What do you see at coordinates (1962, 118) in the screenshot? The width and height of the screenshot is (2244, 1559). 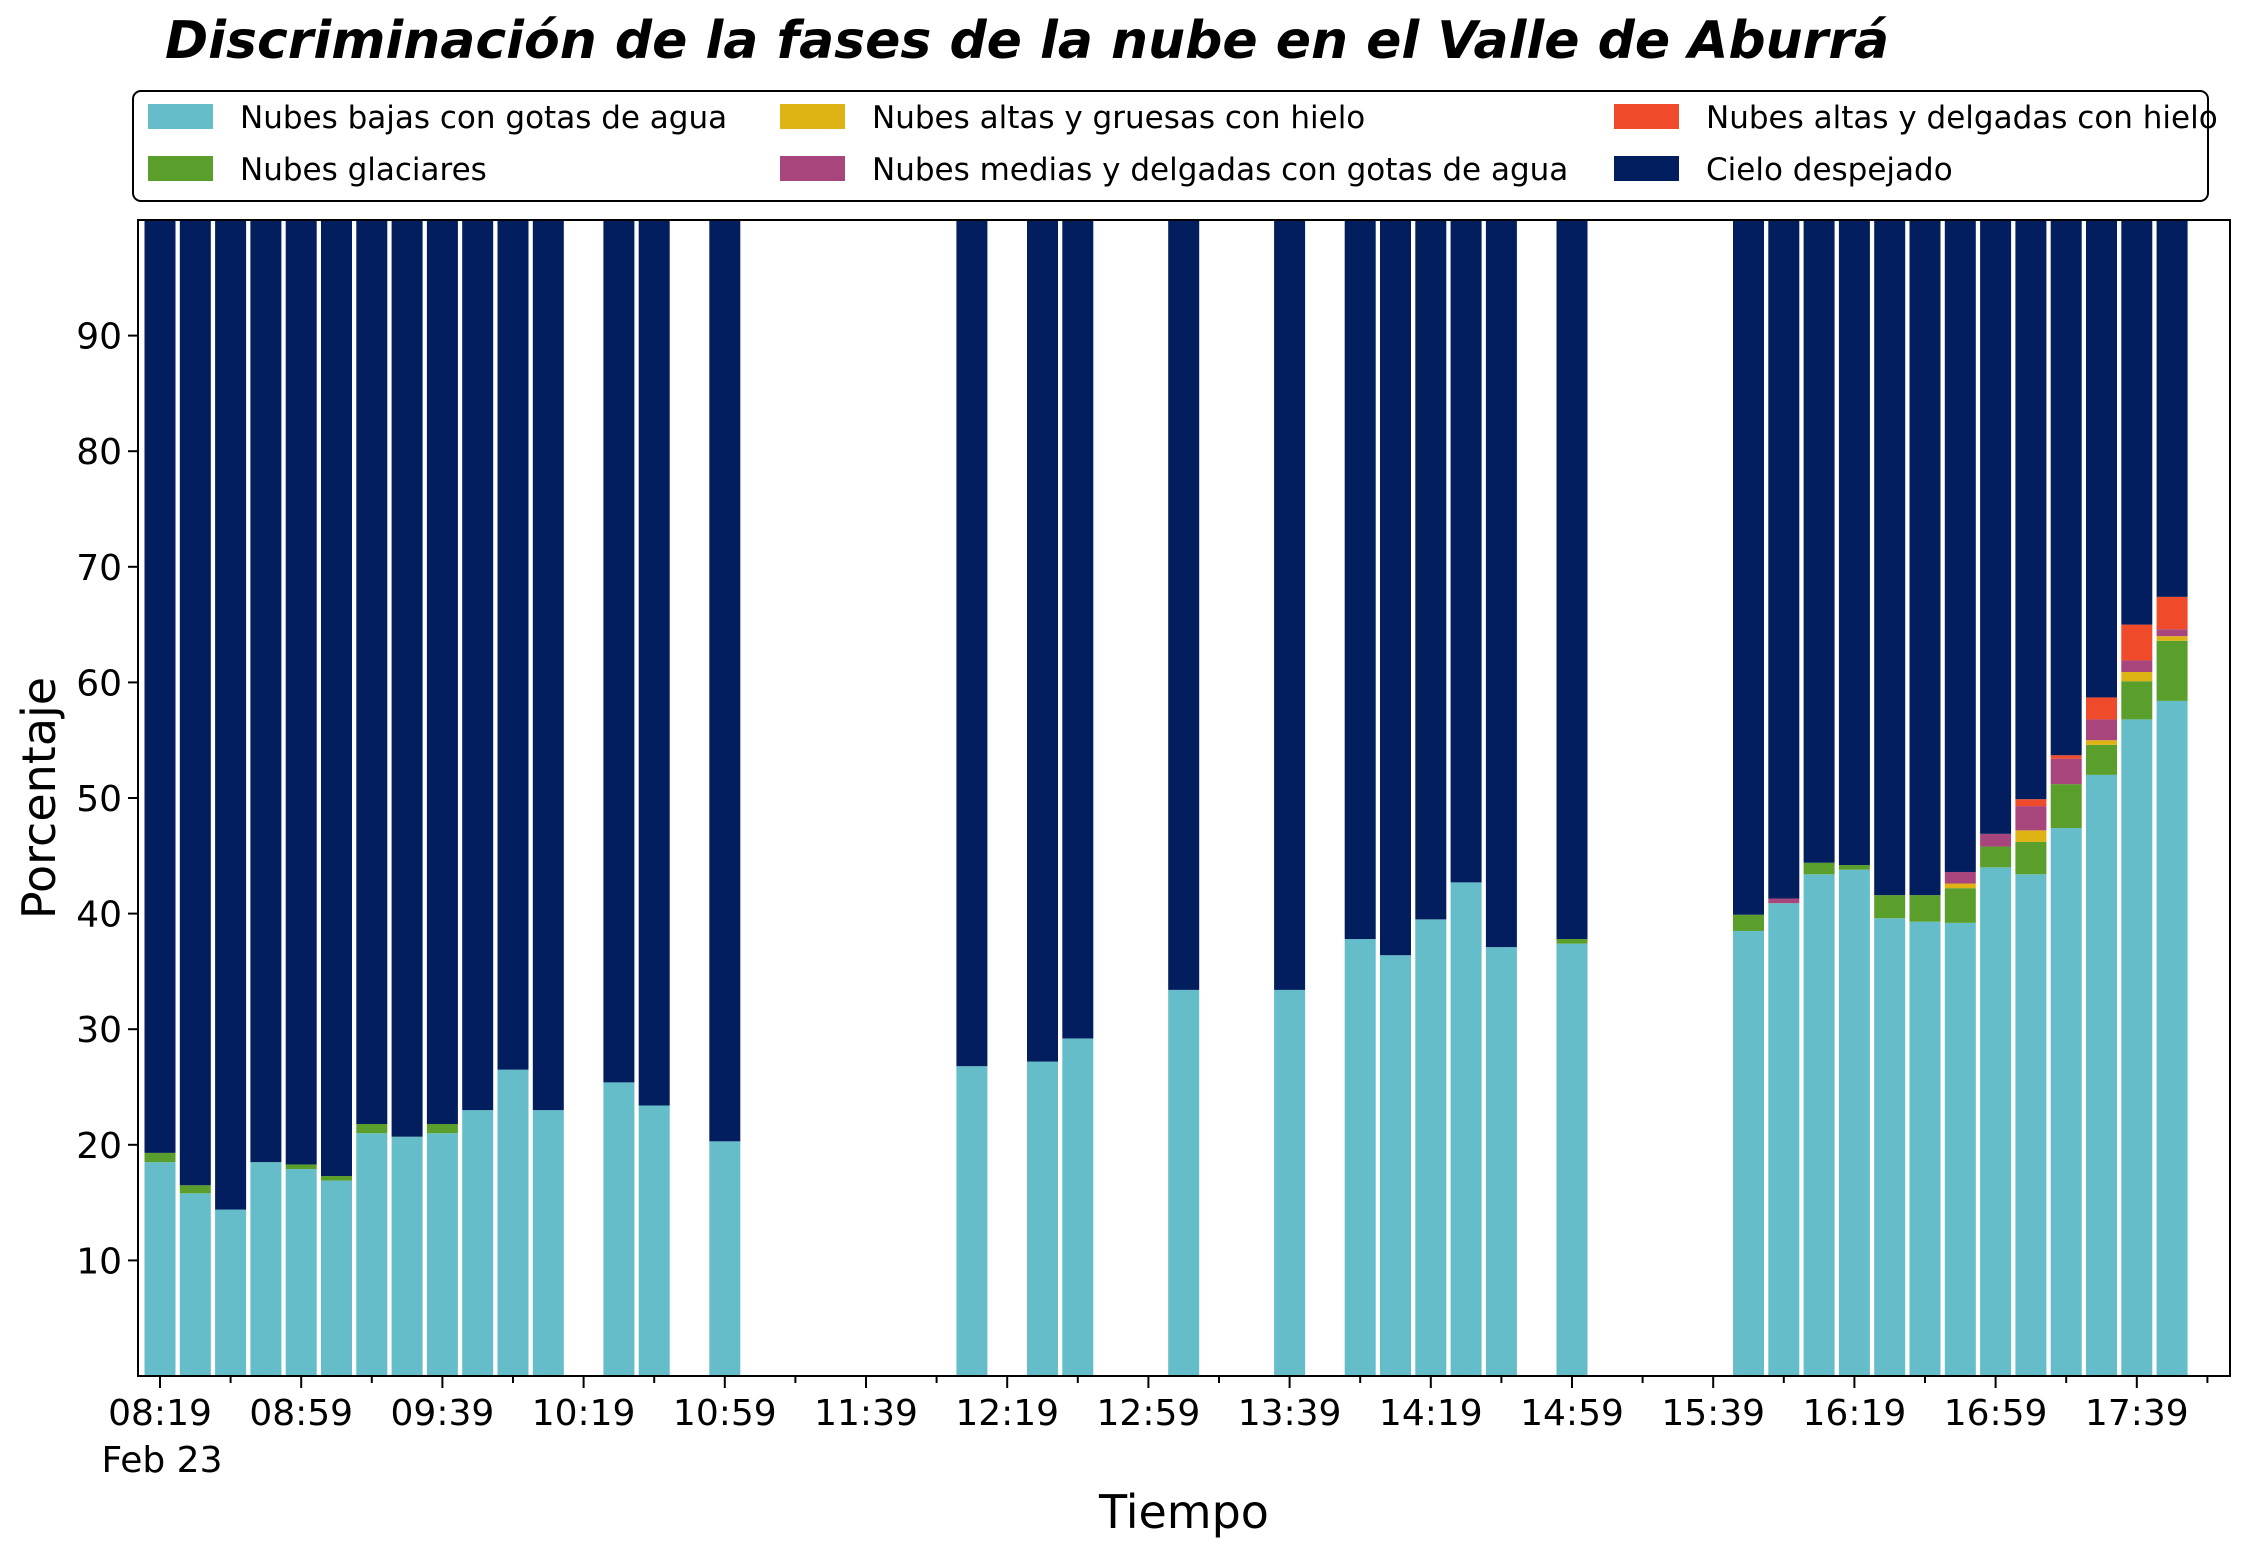 I see `legend-label: Nubes altas y delgadas con hielo` at bounding box center [1962, 118].